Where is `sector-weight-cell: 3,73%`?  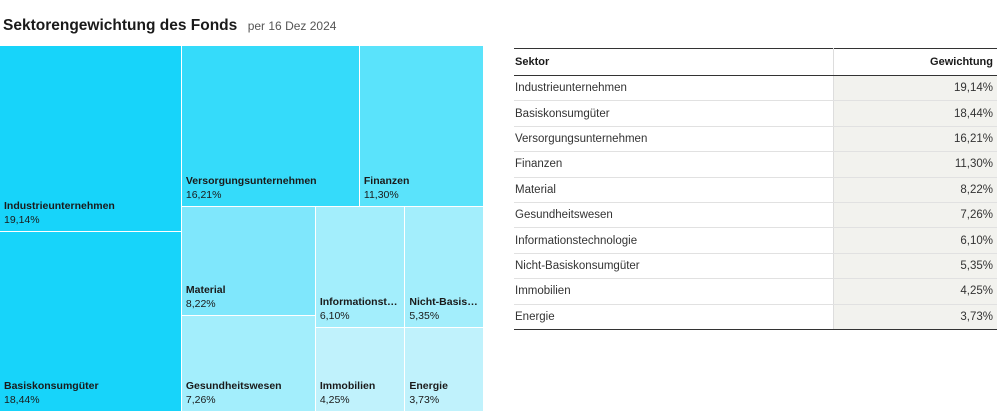 sector-weight-cell: 3,73% is located at coordinates (915, 317).